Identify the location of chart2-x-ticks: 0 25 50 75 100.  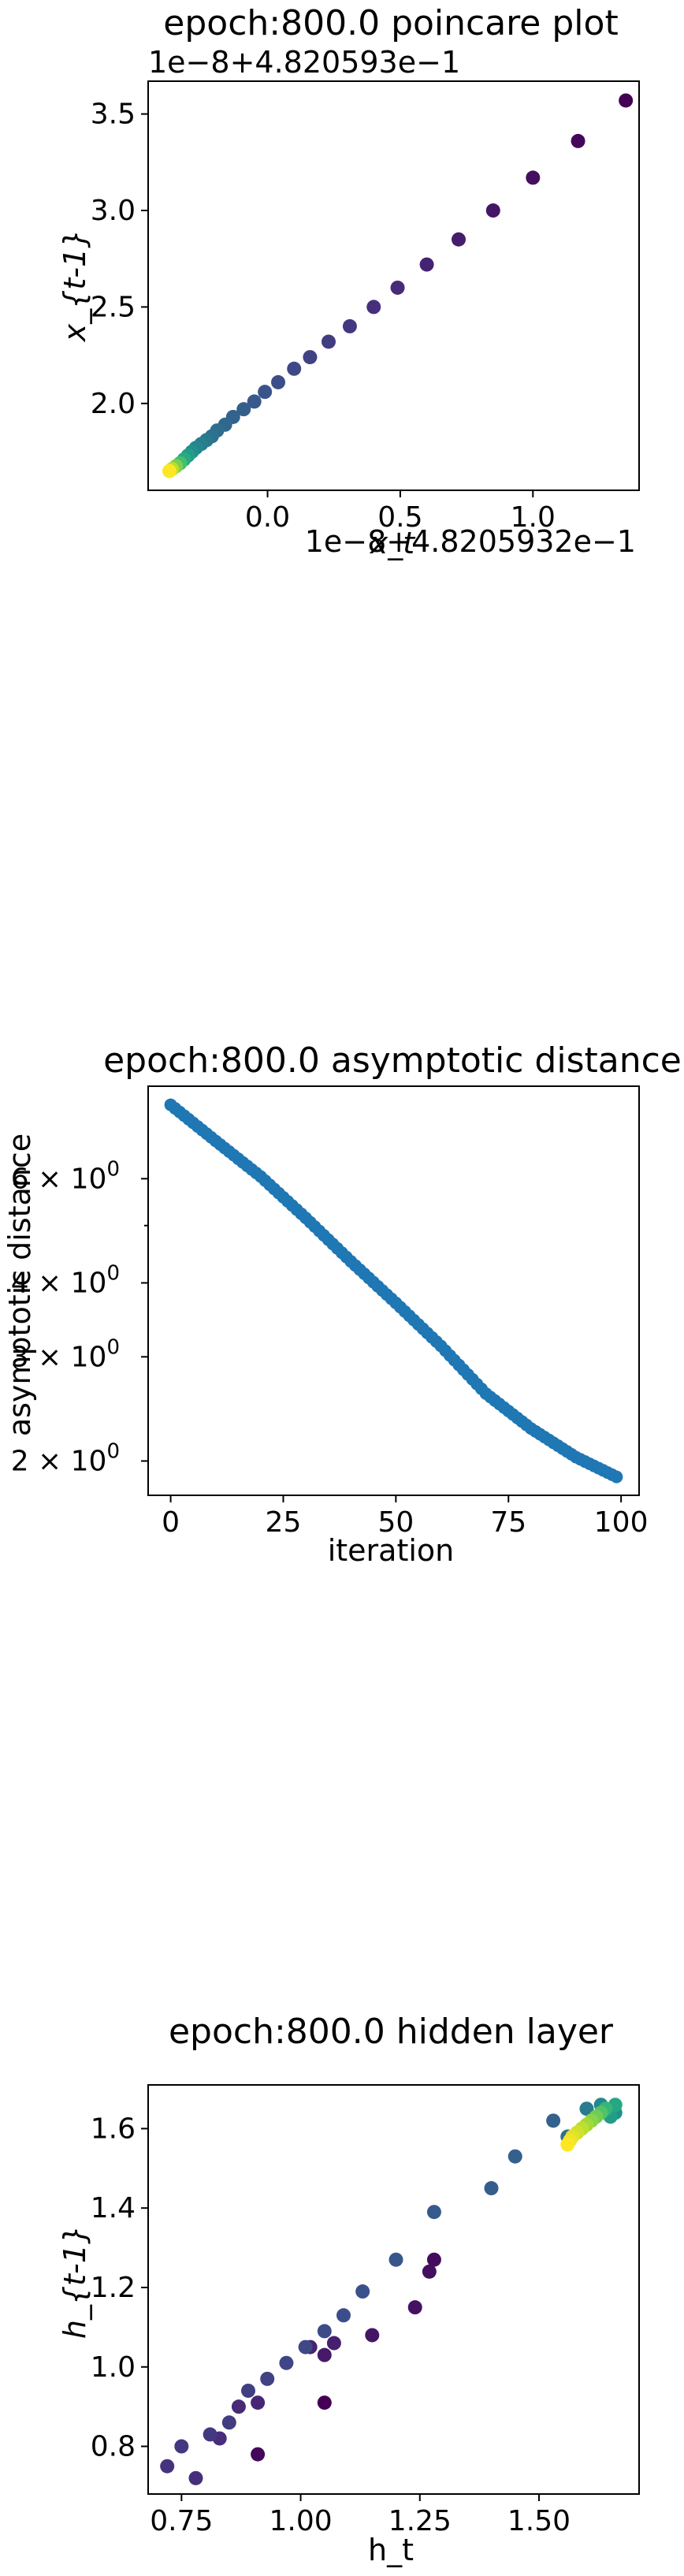
(405, 1517).